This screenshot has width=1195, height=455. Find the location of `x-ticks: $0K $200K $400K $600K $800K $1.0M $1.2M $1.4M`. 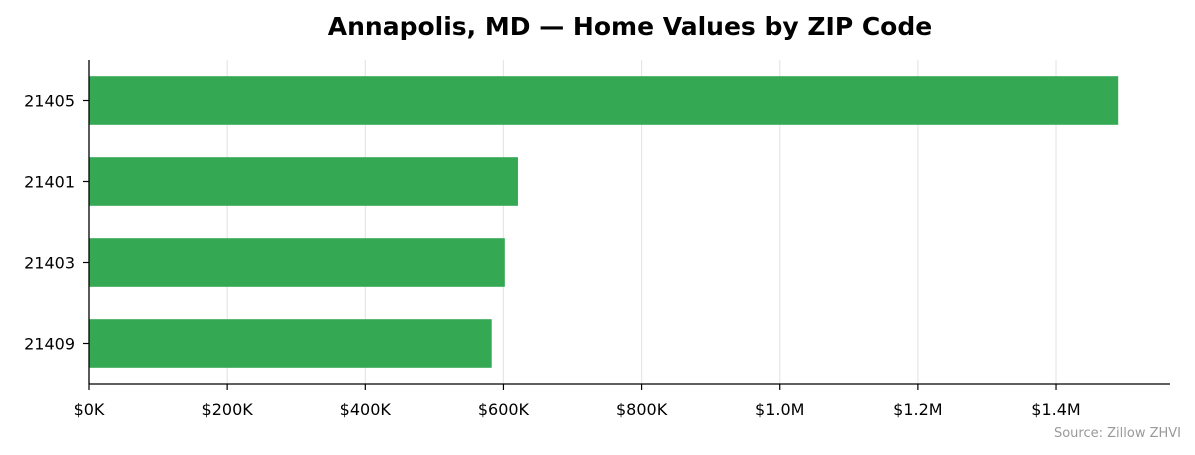

x-ticks: $0K $200K $400K $600K $800K $1.0M $1.2M $1.4M is located at coordinates (577, 401).